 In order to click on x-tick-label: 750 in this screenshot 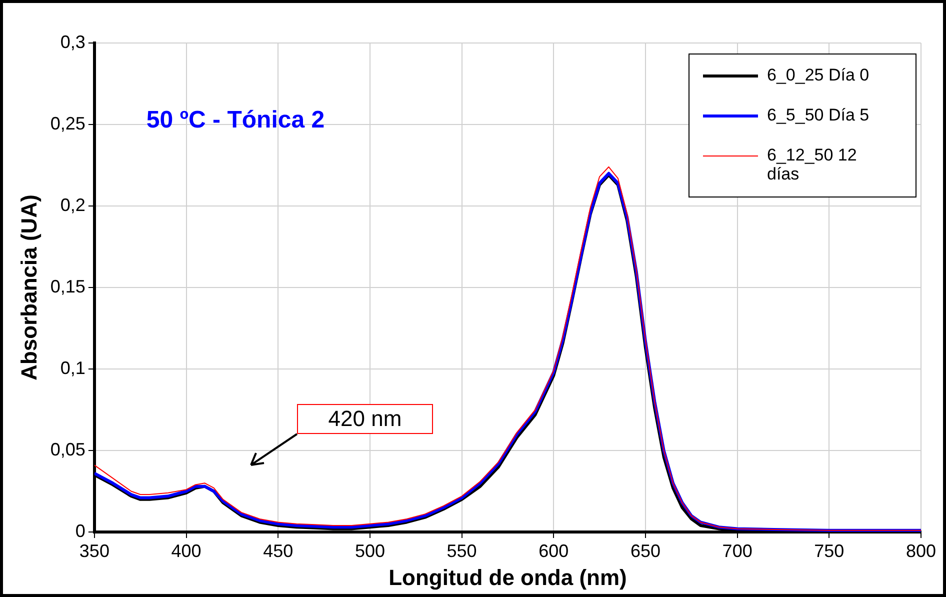, I will do `click(829, 550)`.